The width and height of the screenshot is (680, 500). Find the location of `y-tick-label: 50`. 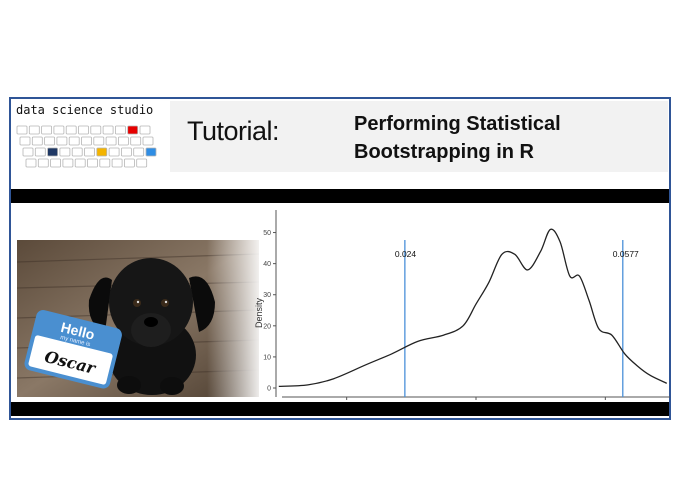

y-tick-label: 50 is located at coordinates (267, 233).